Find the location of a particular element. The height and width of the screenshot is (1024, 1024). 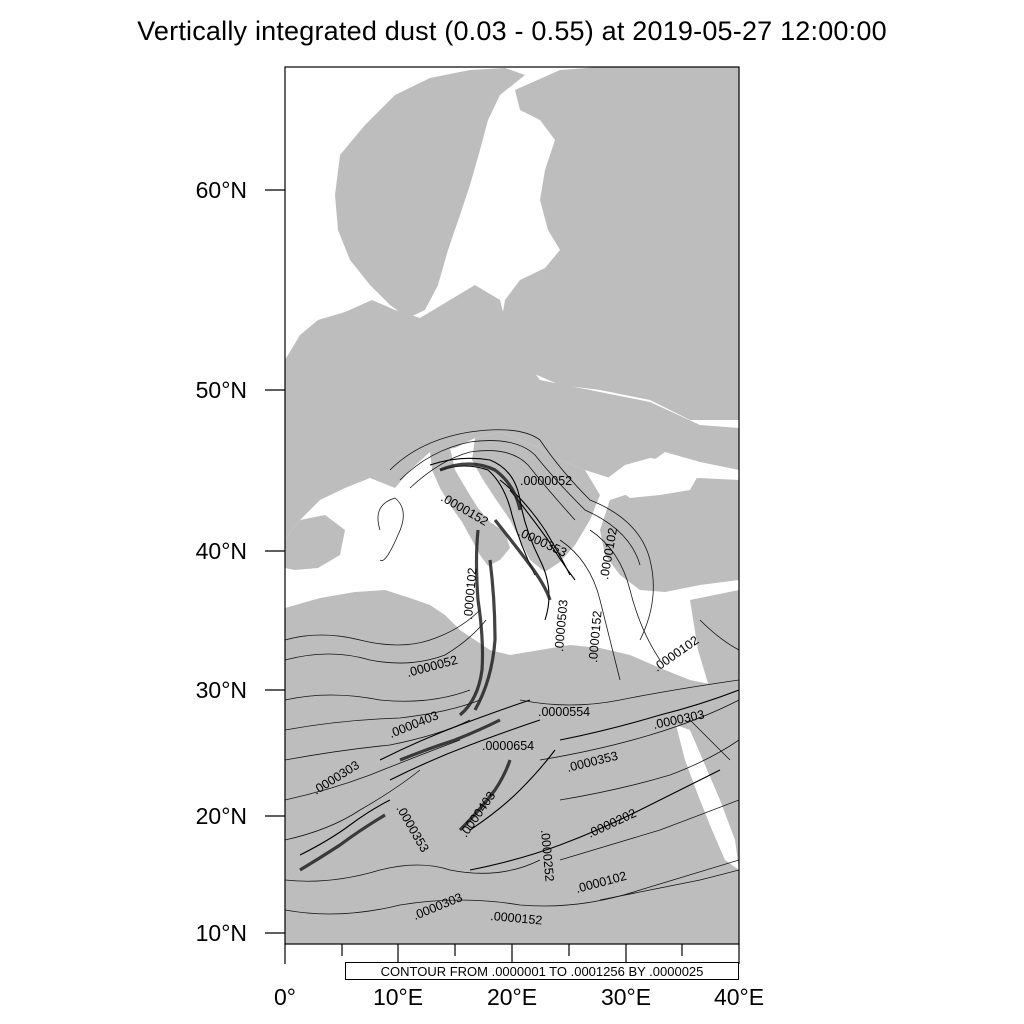

land-finland-russia is located at coordinates (619, 243).